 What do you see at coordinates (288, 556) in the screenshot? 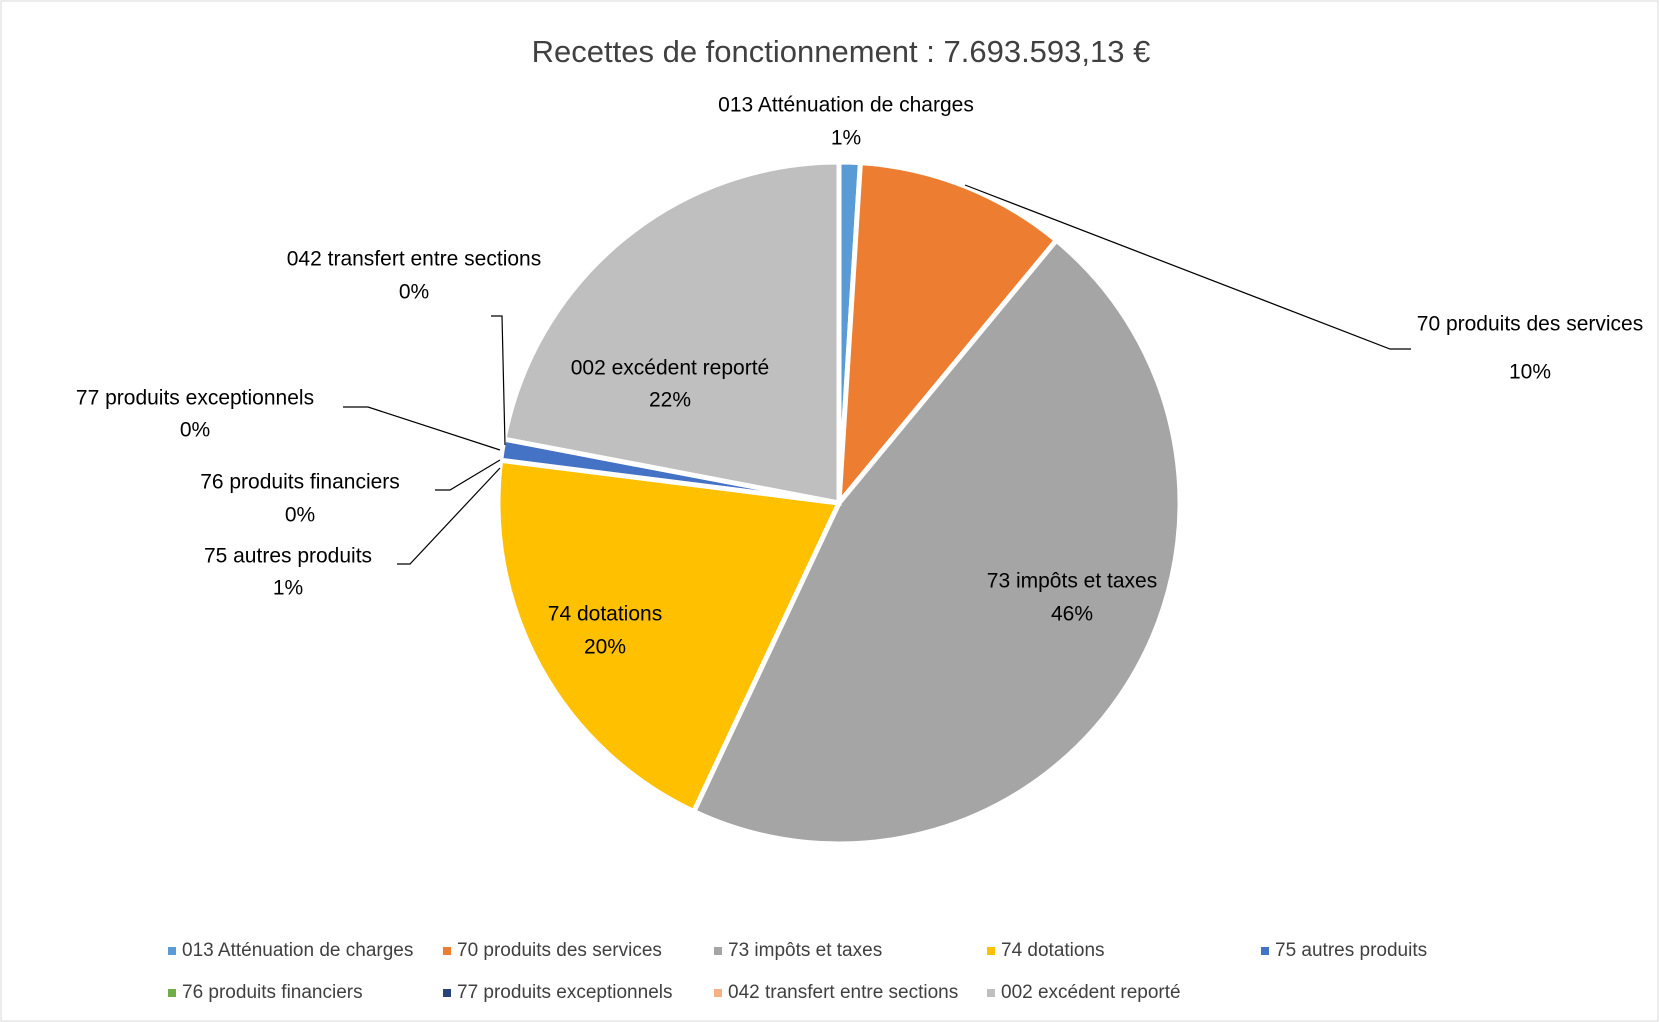
I see `data-label-name: 75 autres produits` at bounding box center [288, 556].